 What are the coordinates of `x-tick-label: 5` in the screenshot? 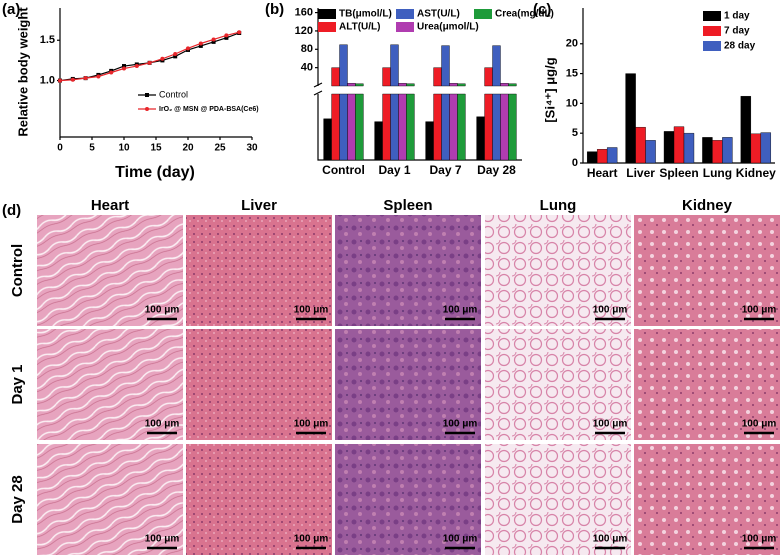 It's located at (92, 148).